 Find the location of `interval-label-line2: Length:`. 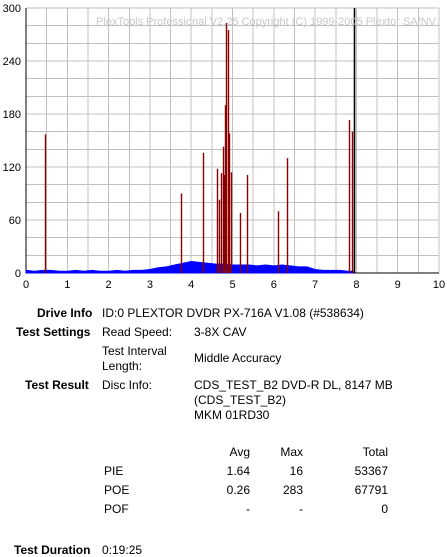

interval-label-line2: Length: is located at coordinates (122, 366).